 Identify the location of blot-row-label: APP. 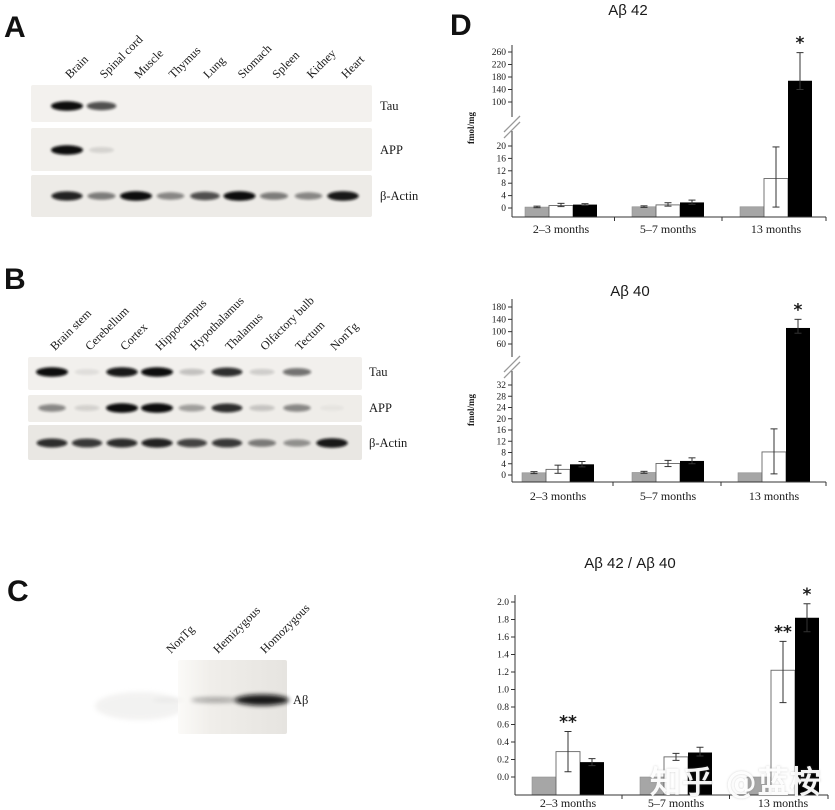
(391, 150).